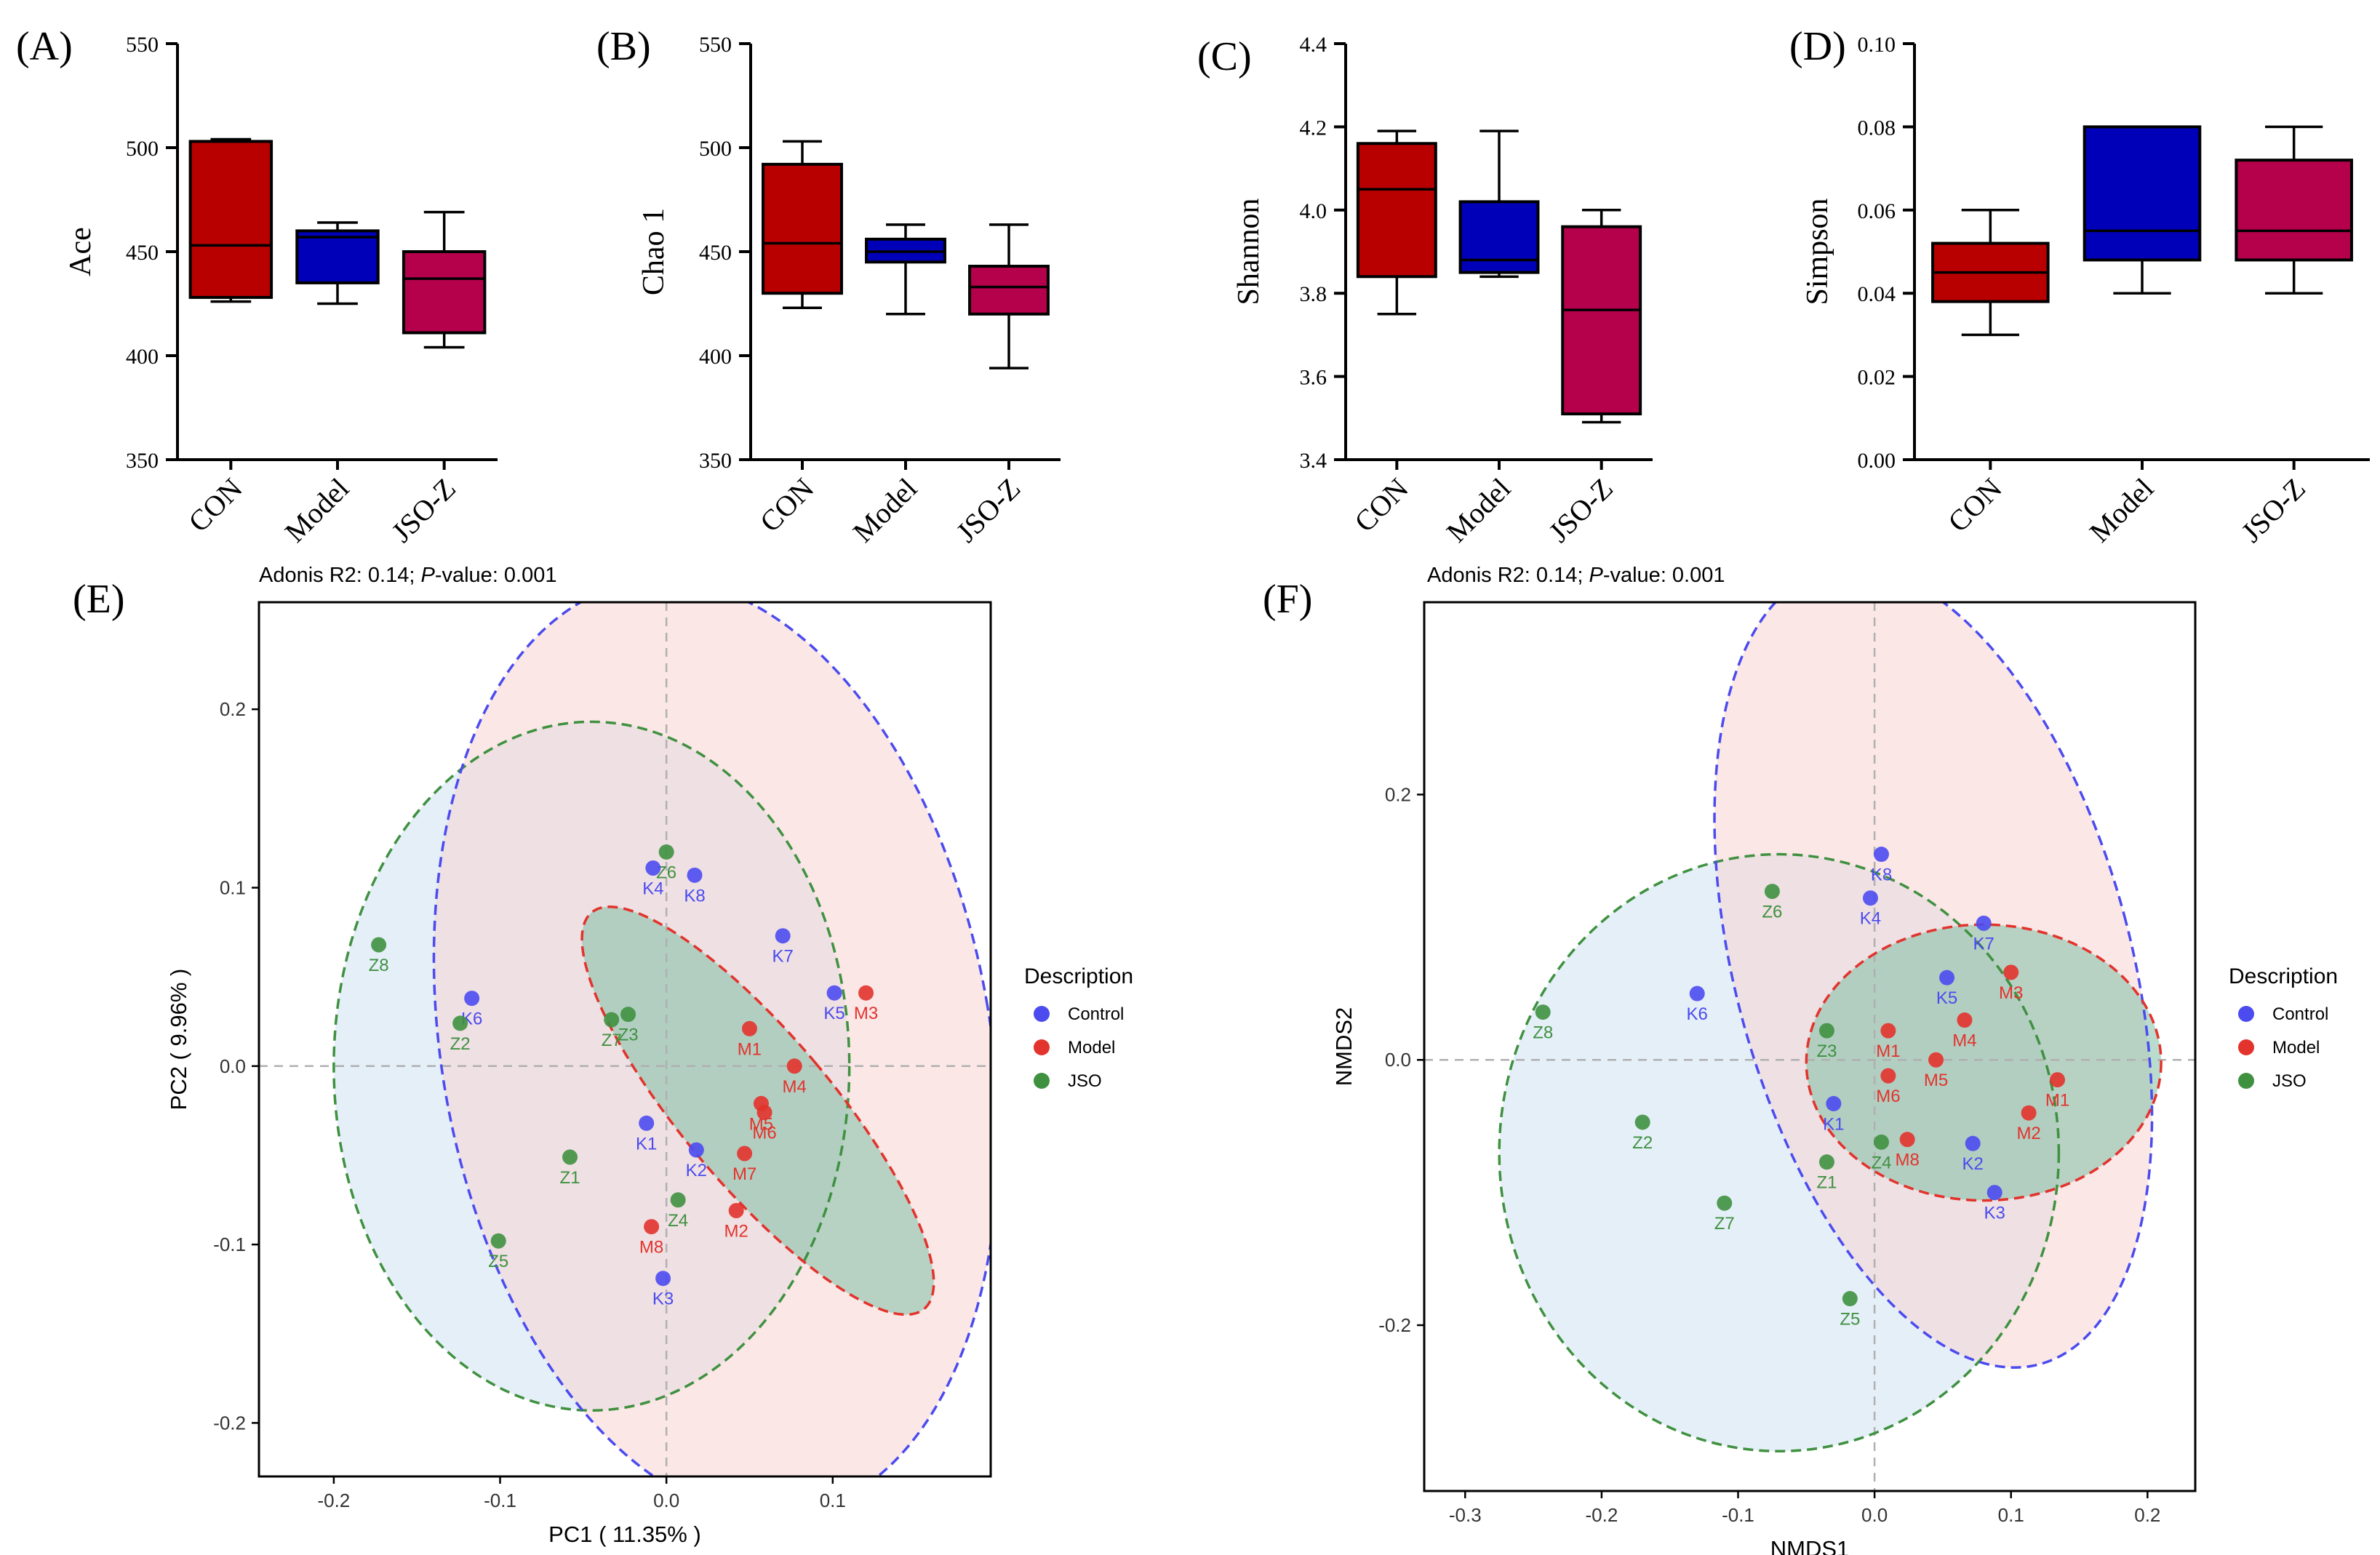 This screenshot has width=2380, height=1555. I want to click on y-tick-label: 400, so click(142, 357).